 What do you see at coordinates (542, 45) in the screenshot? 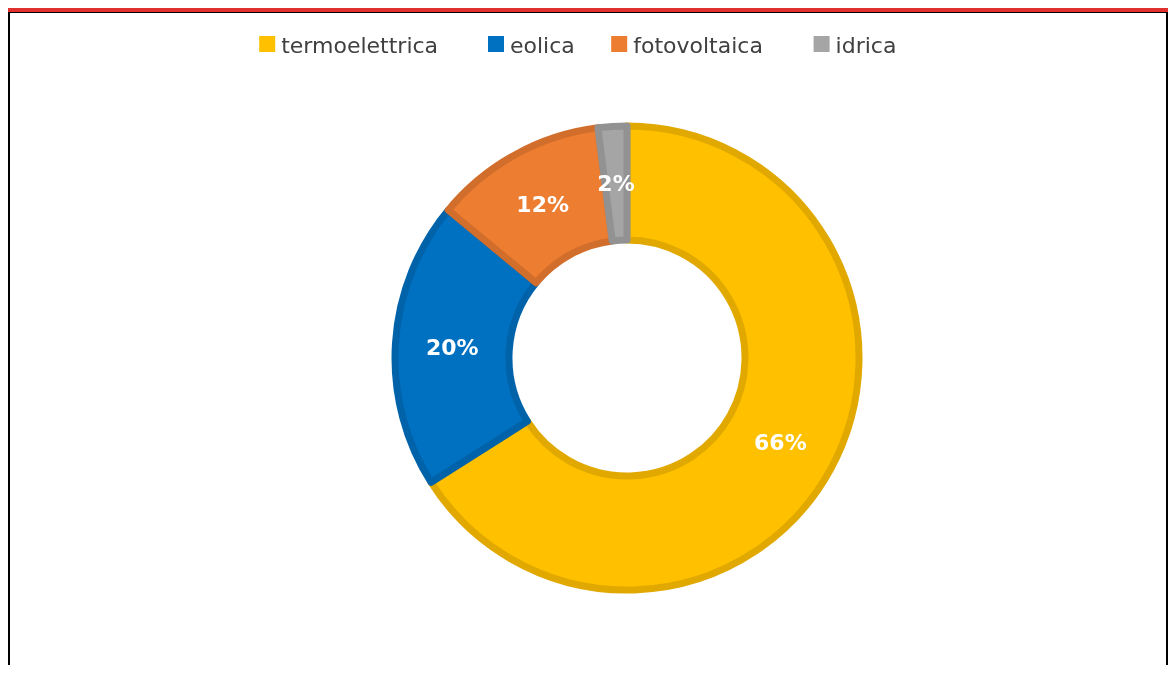
I see `legend-label: eolica` at bounding box center [542, 45].